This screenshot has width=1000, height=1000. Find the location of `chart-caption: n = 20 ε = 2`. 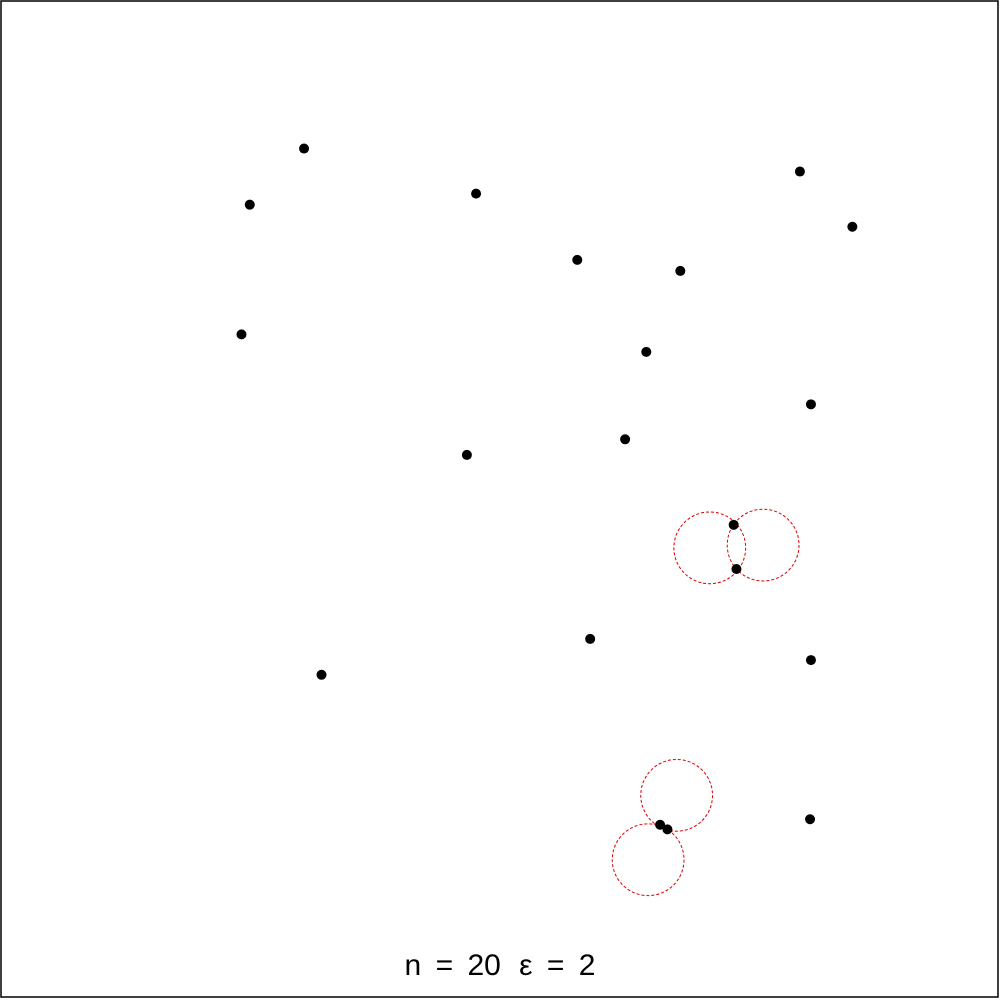

chart-caption: n = 20 ε = 2 is located at coordinates (500, 965).